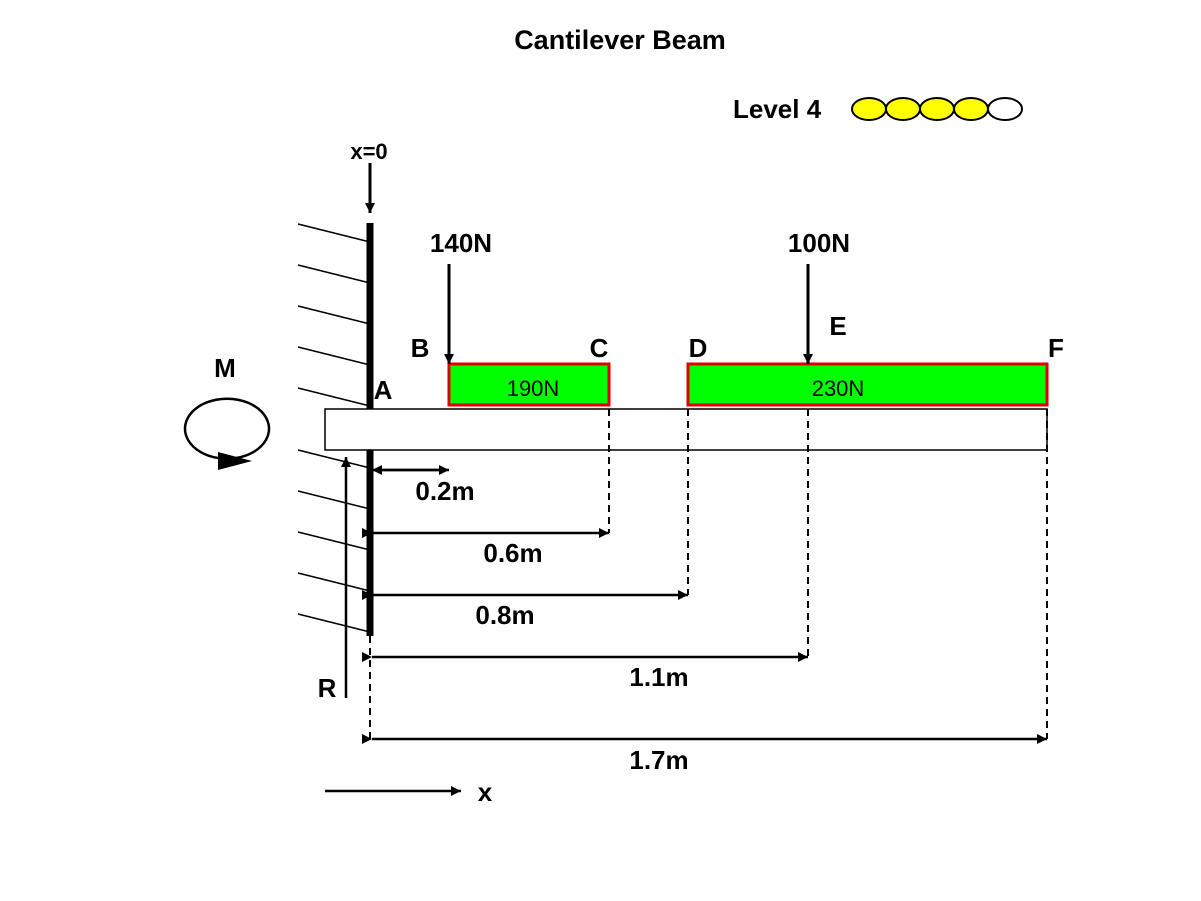 The image size is (1201, 901). I want to click on distributed-load-bc, so click(529, 384).